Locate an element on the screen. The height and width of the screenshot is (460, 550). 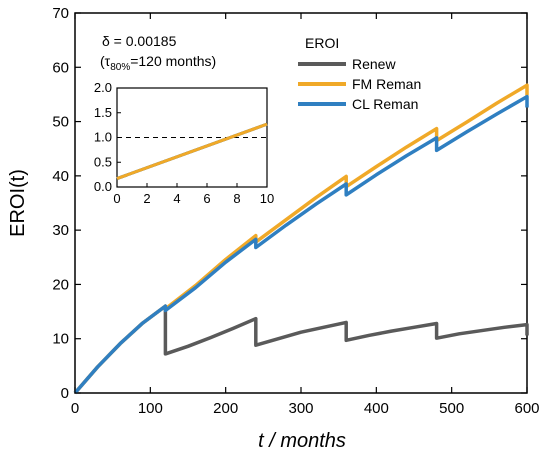
y-tick-label: 60 is located at coordinates (60, 67).